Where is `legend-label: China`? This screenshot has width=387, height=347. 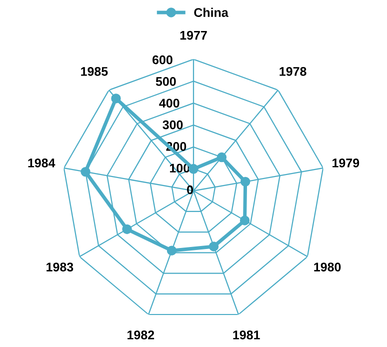 legend-label: China is located at coordinates (211, 12).